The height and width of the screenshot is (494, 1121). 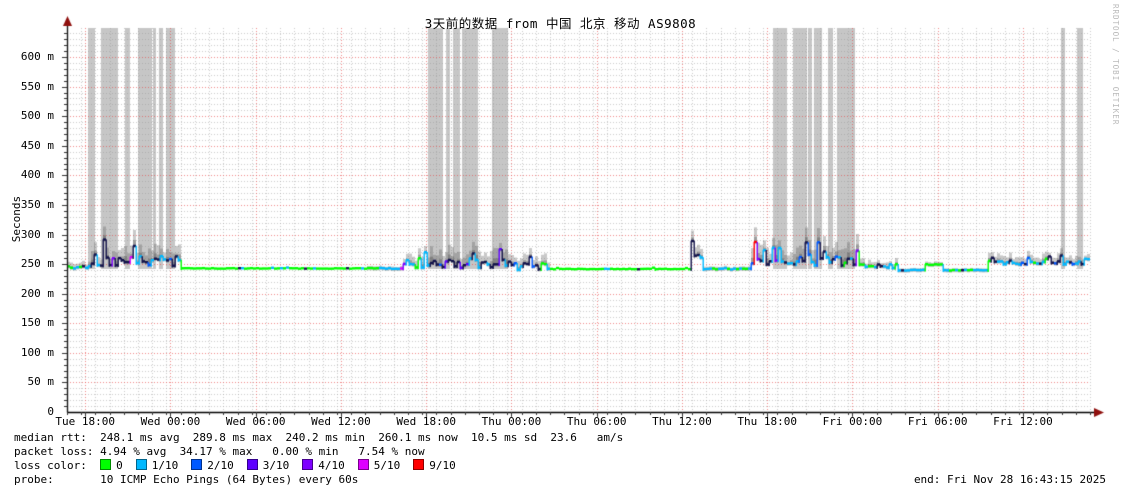 I want to click on y-tick-label: 100 m, so click(x=37, y=352).